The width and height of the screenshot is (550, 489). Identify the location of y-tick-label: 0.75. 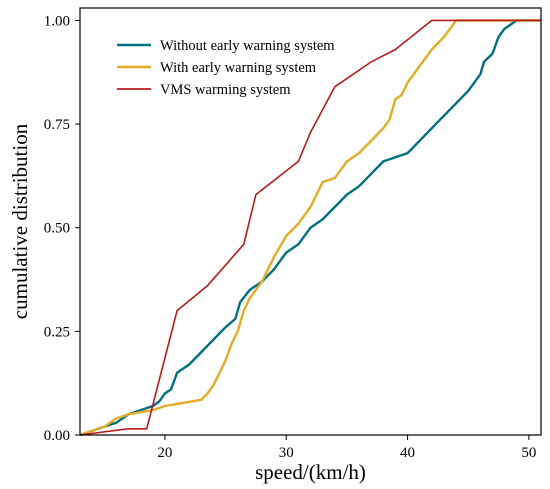
(57, 125).